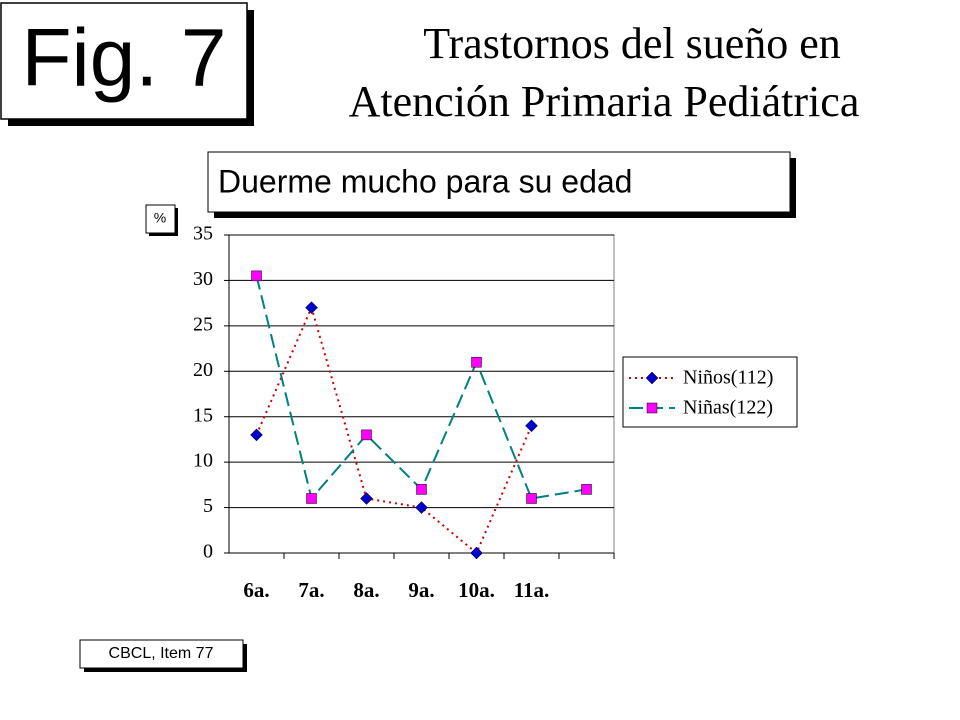 This screenshot has height=720, width=960. I want to click on y-axis-label: %, so click(160, 218).